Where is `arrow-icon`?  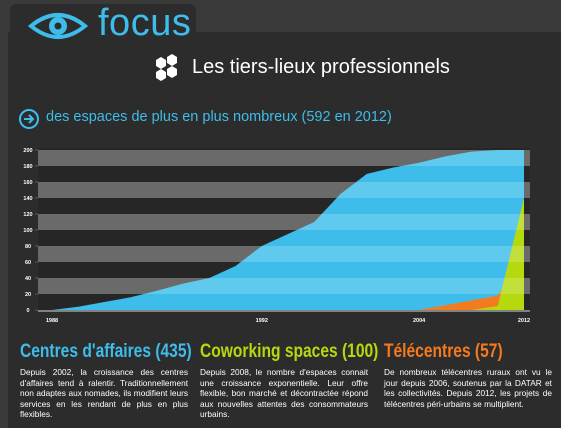
arrow-icon is located at coordinates (29, 119).